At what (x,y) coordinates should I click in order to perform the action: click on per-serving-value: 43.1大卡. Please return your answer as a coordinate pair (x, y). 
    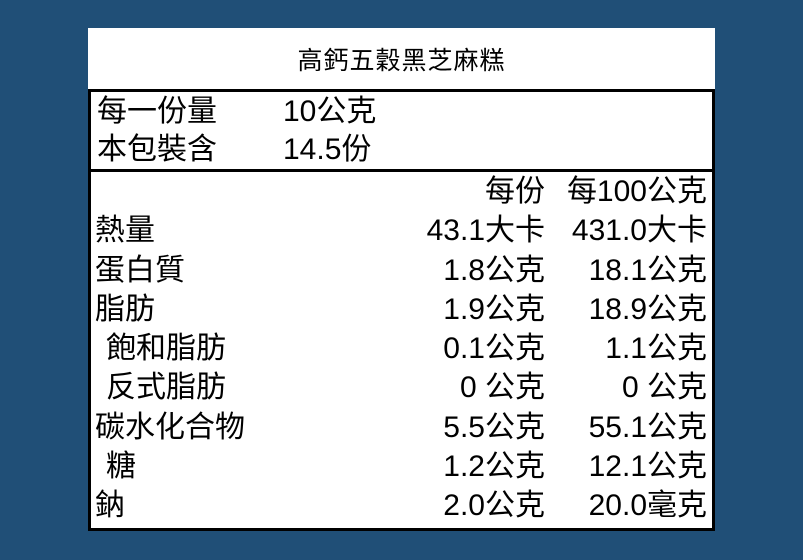
    Looking at the image, I should click on (485, 231).